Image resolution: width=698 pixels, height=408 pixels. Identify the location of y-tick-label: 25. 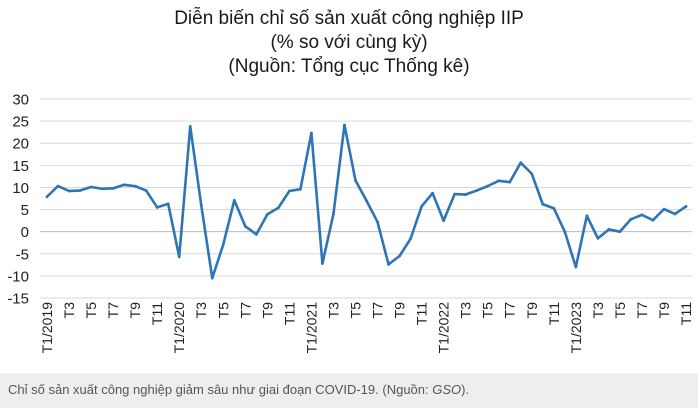
(20, 122).